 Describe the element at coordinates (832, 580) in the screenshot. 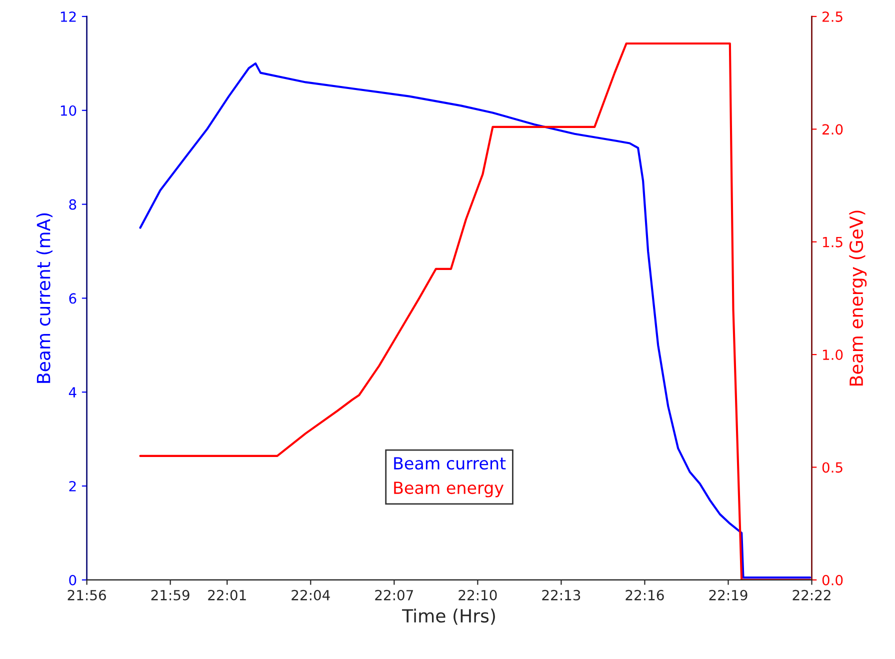

I see `y2-tick-label: 0.0` at that location.